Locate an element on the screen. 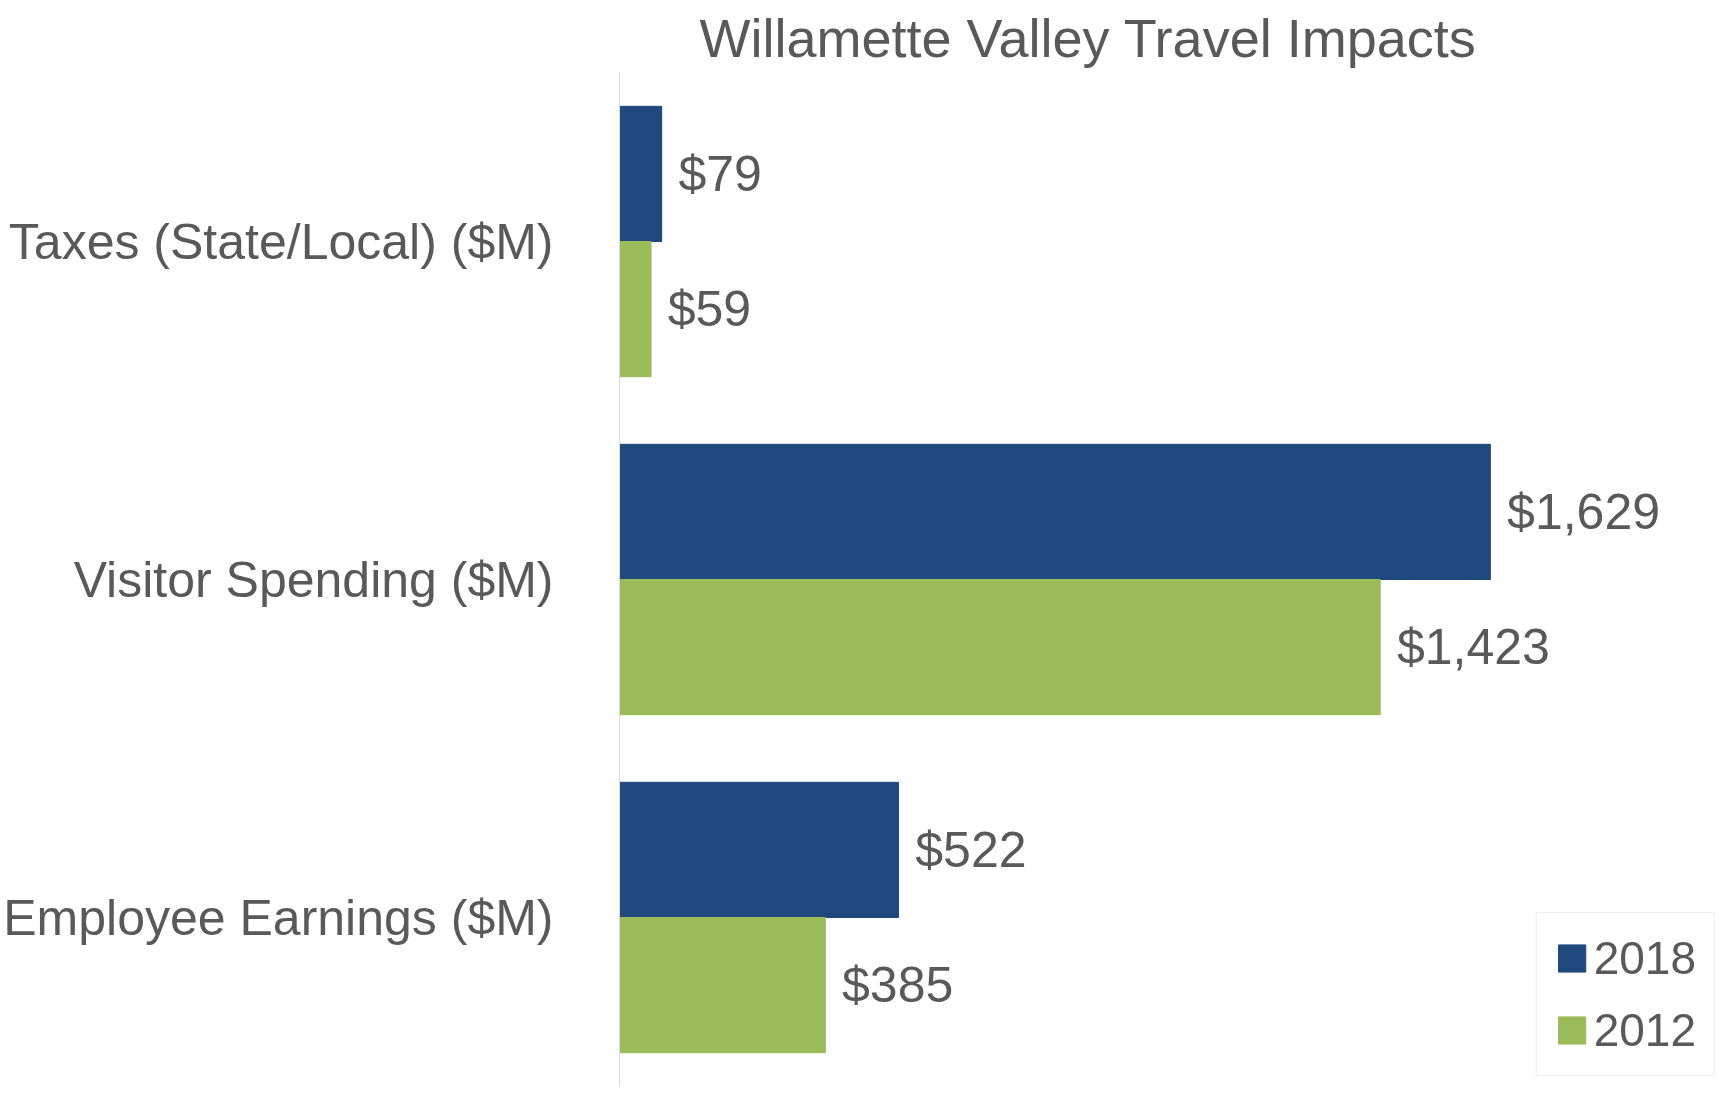 This screenshot has height=1101, width=1735. data-label: $59 is located at coordinates (709, 309).